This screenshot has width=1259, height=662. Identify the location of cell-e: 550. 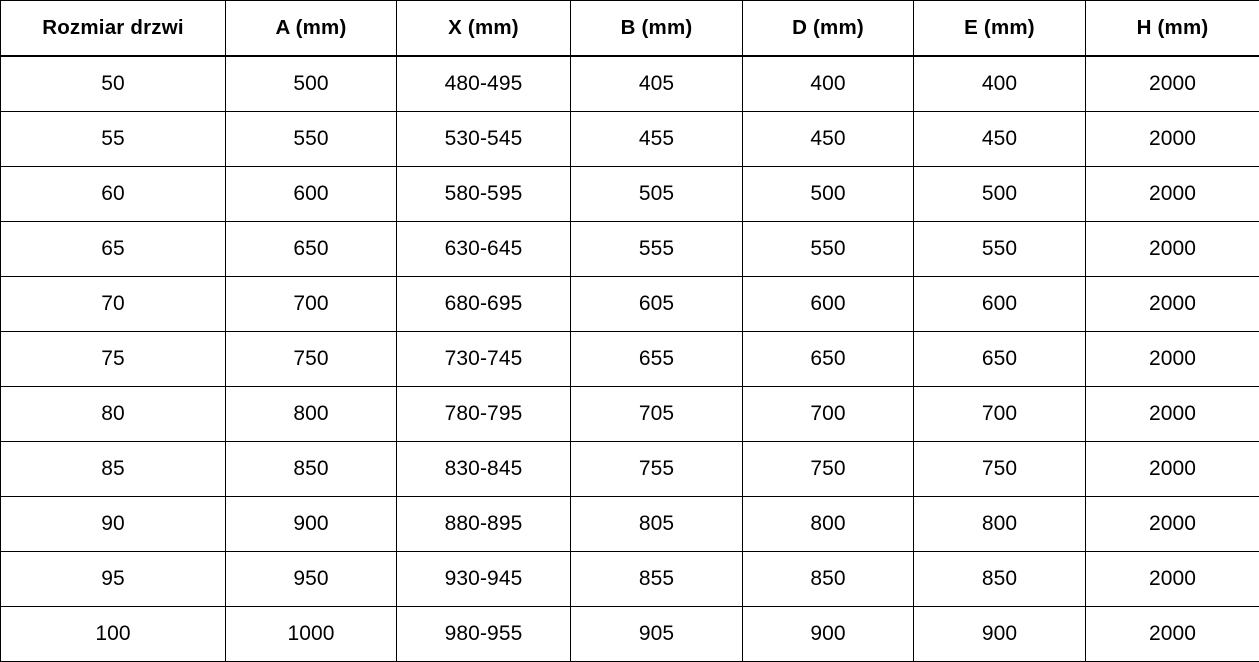
(1000, 249).